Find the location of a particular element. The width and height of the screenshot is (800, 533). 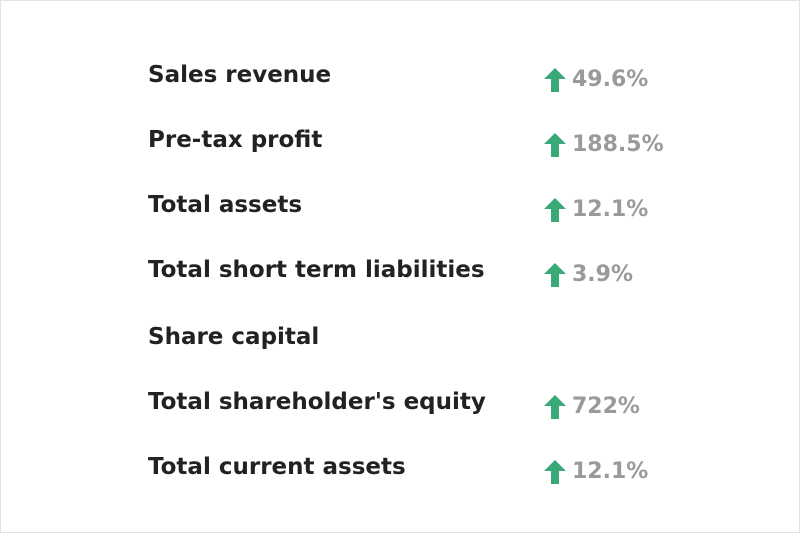

metric-label: Total assets is located at coordinates (225, 205).